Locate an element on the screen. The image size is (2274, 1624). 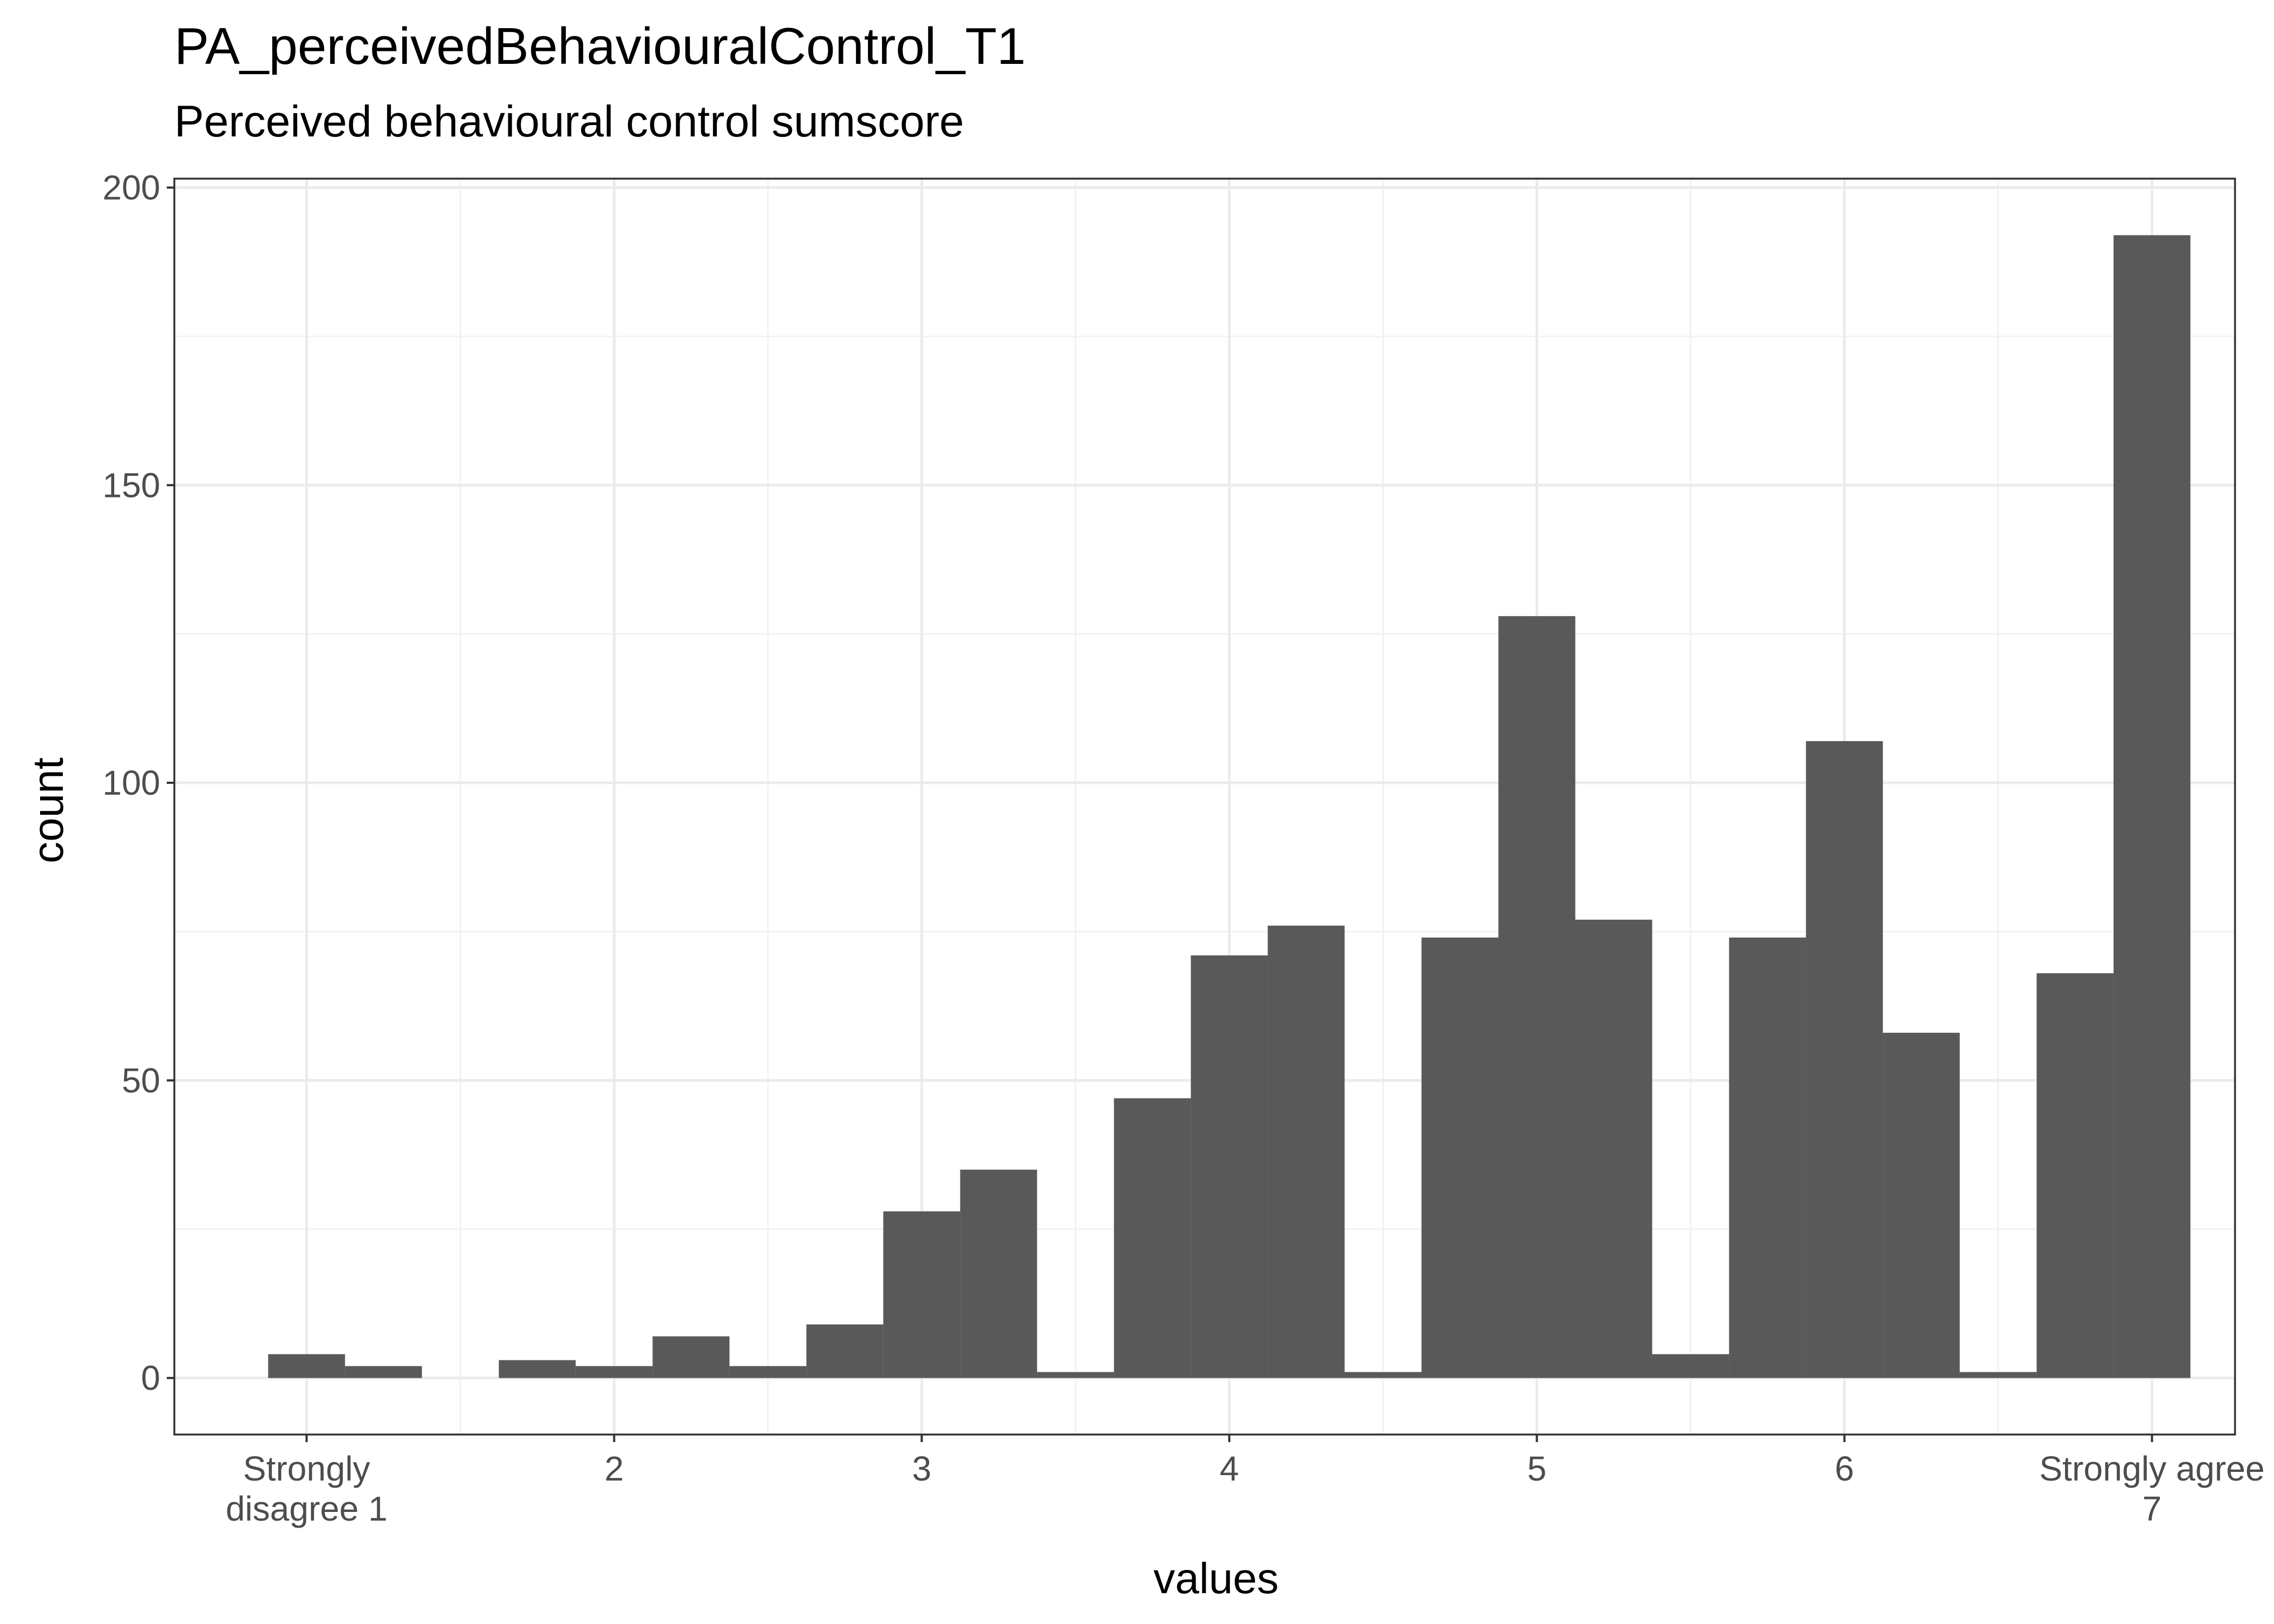
x-tick-label: Strongly agree 7 is located at coordinates (2151, 1488).